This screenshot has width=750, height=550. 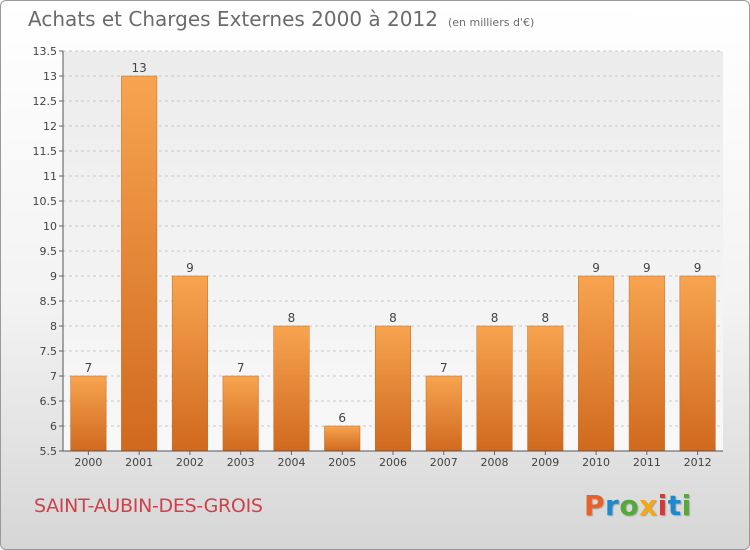 I want to click on y-tick-label: 9, so click(x=53, y=276).